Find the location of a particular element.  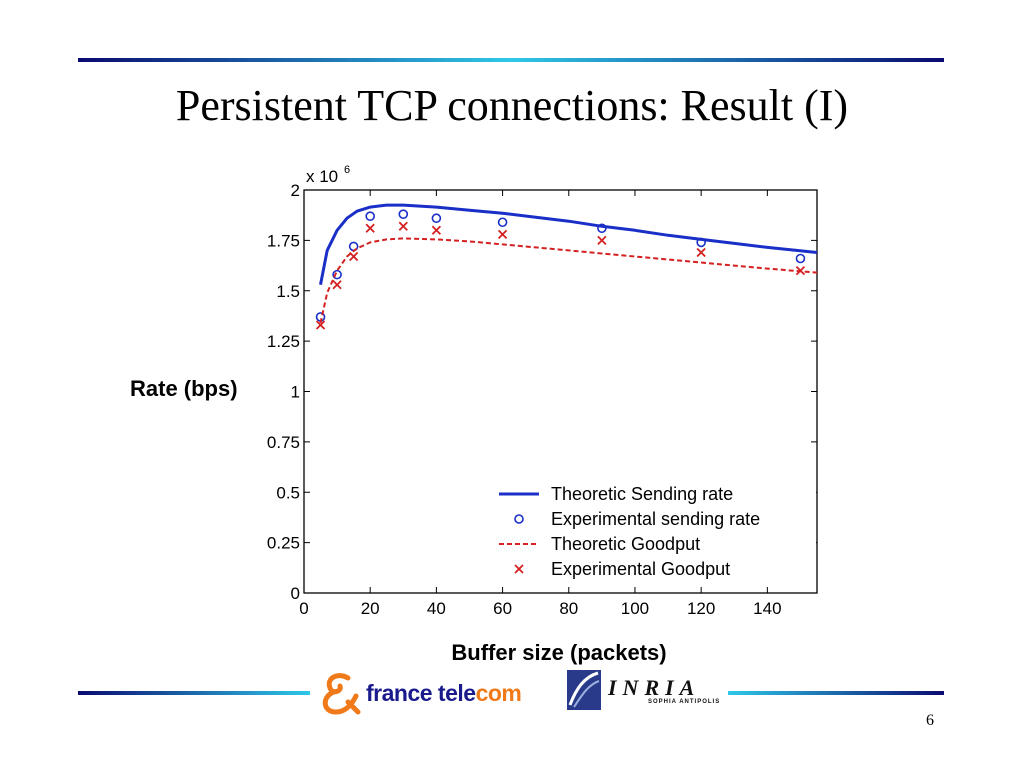

france-telecom-wordmark: france telecom is located at coordinates (444, 692).